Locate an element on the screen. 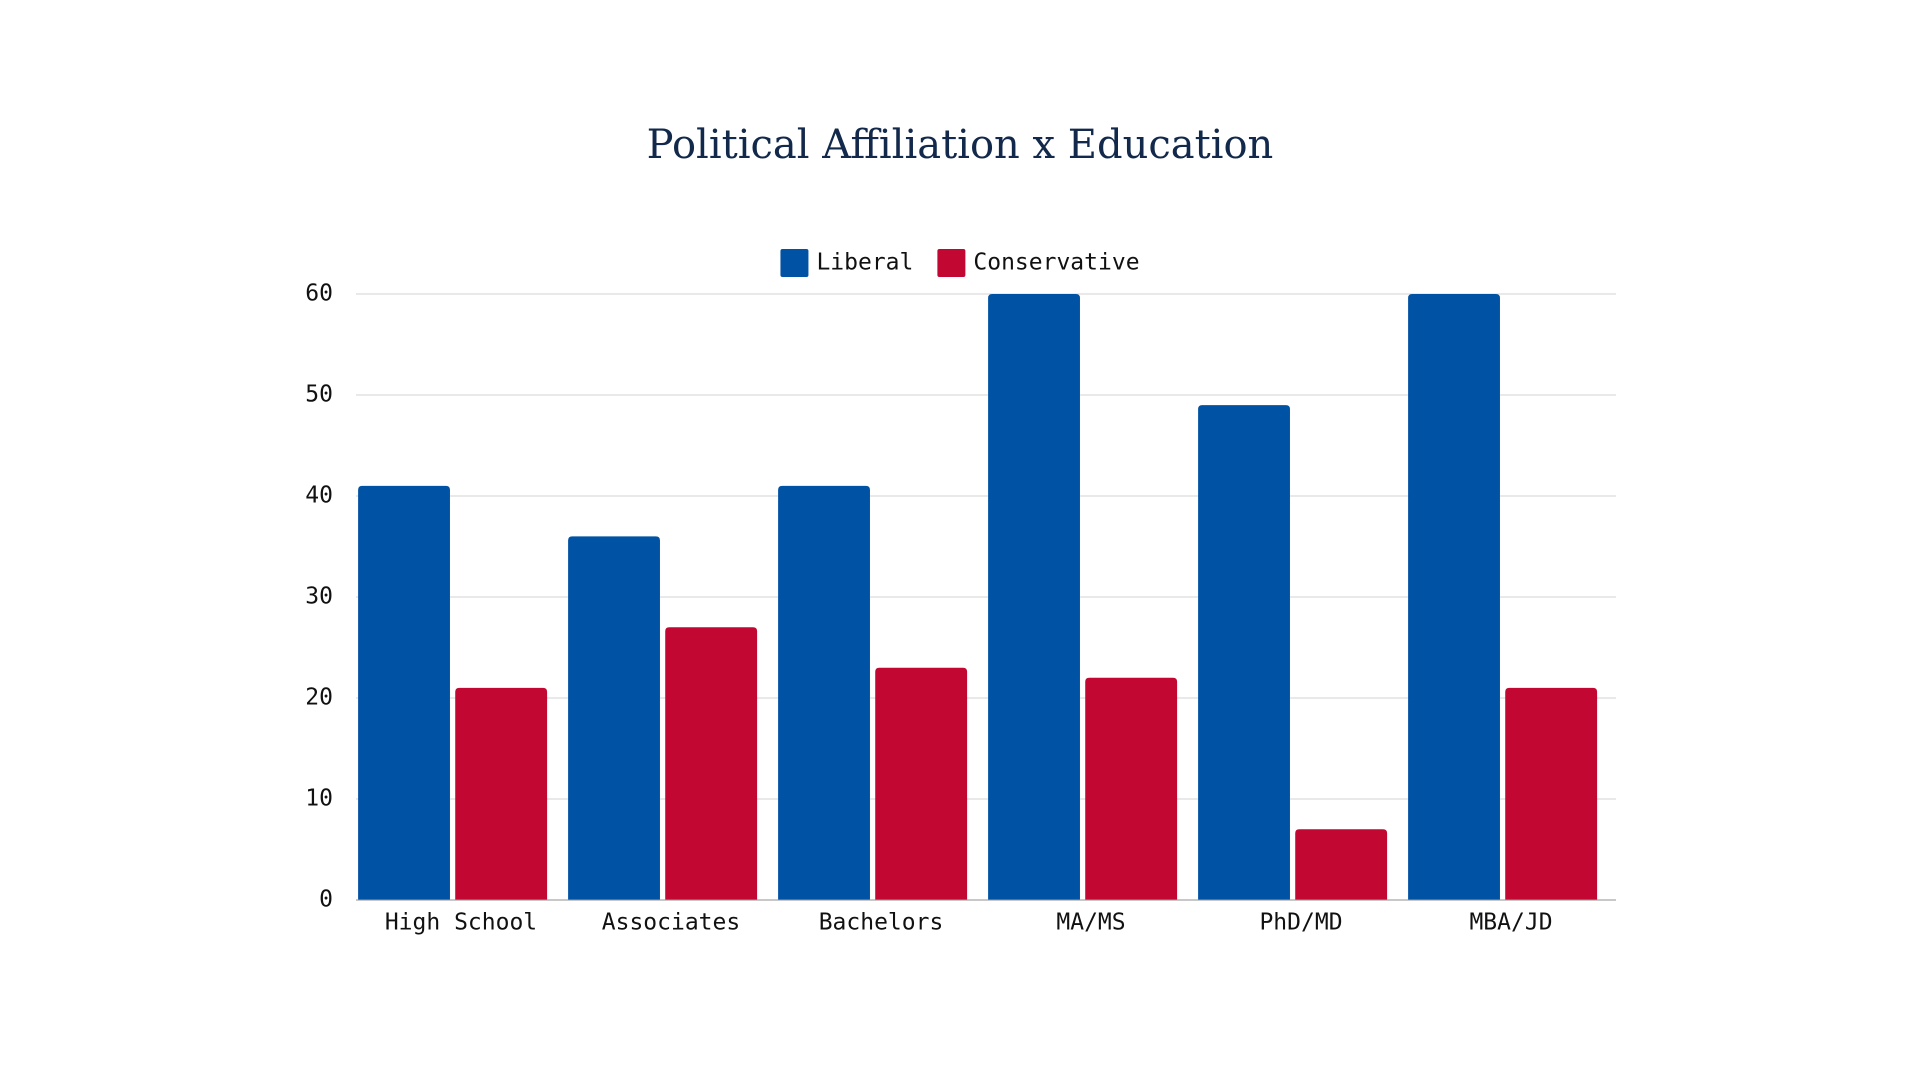 The height and width of the screenshot is (1080, 1920). x-tick-label: PhD/MD is located at coordinates (1300, 923).